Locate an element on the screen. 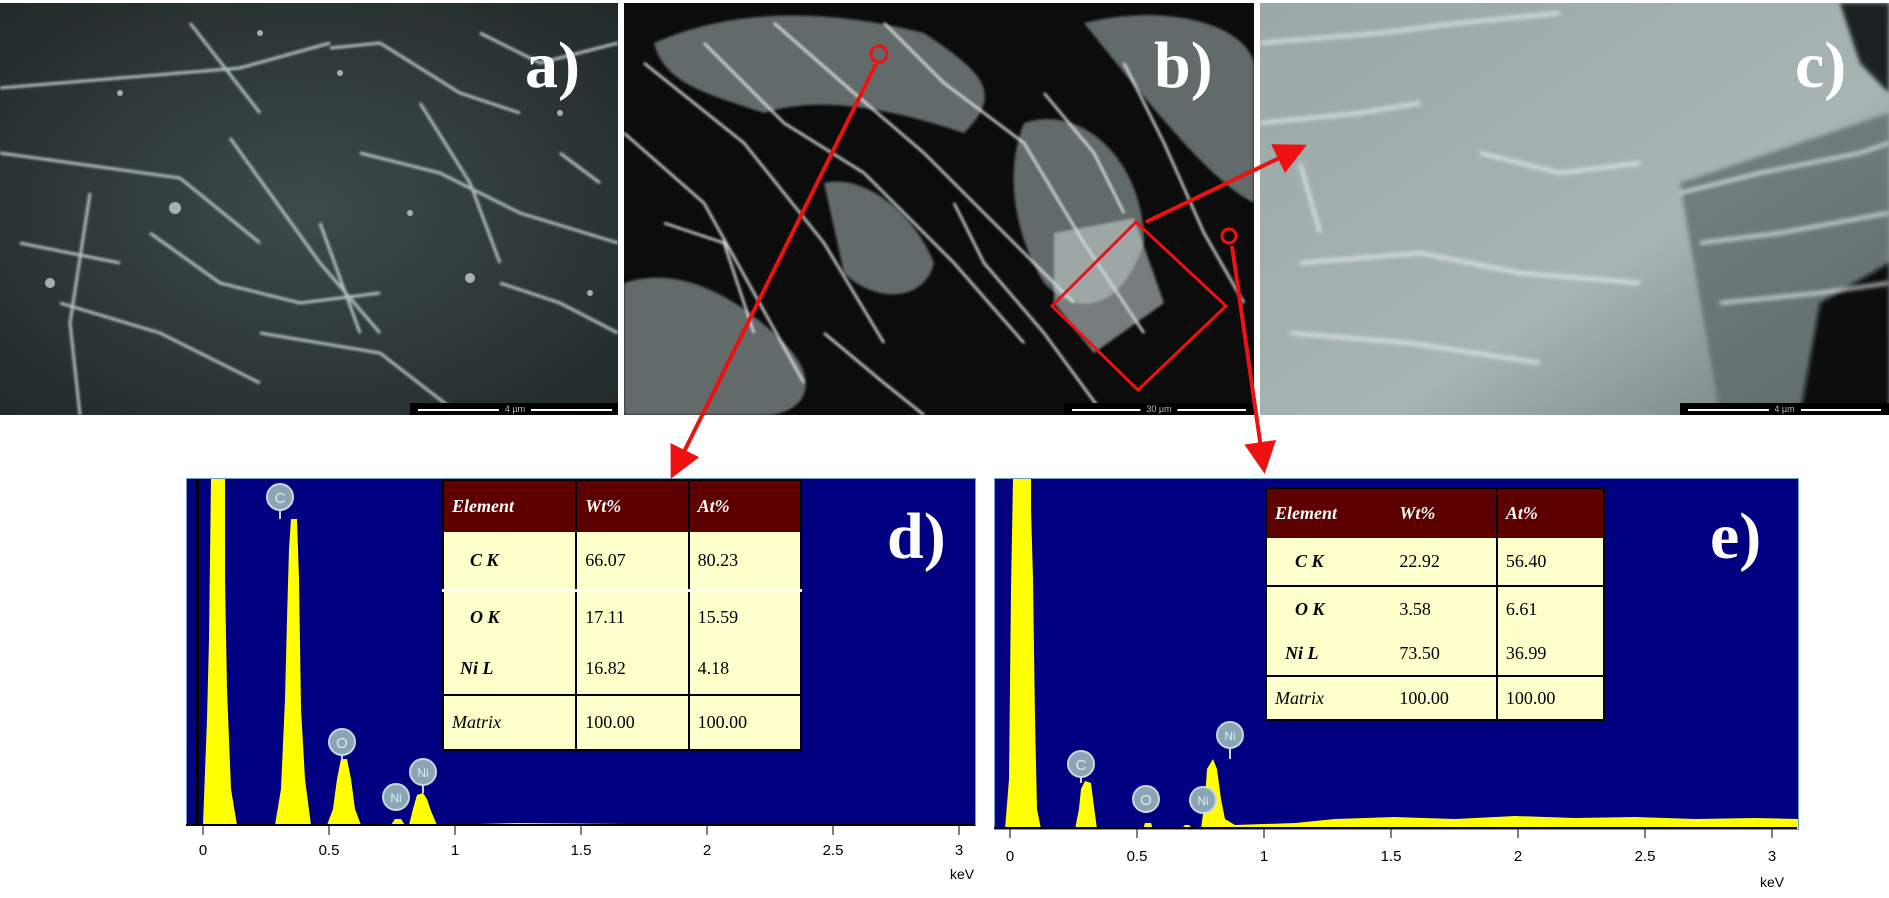  panel-label-b: b) is located at coordinates (1183, 65).